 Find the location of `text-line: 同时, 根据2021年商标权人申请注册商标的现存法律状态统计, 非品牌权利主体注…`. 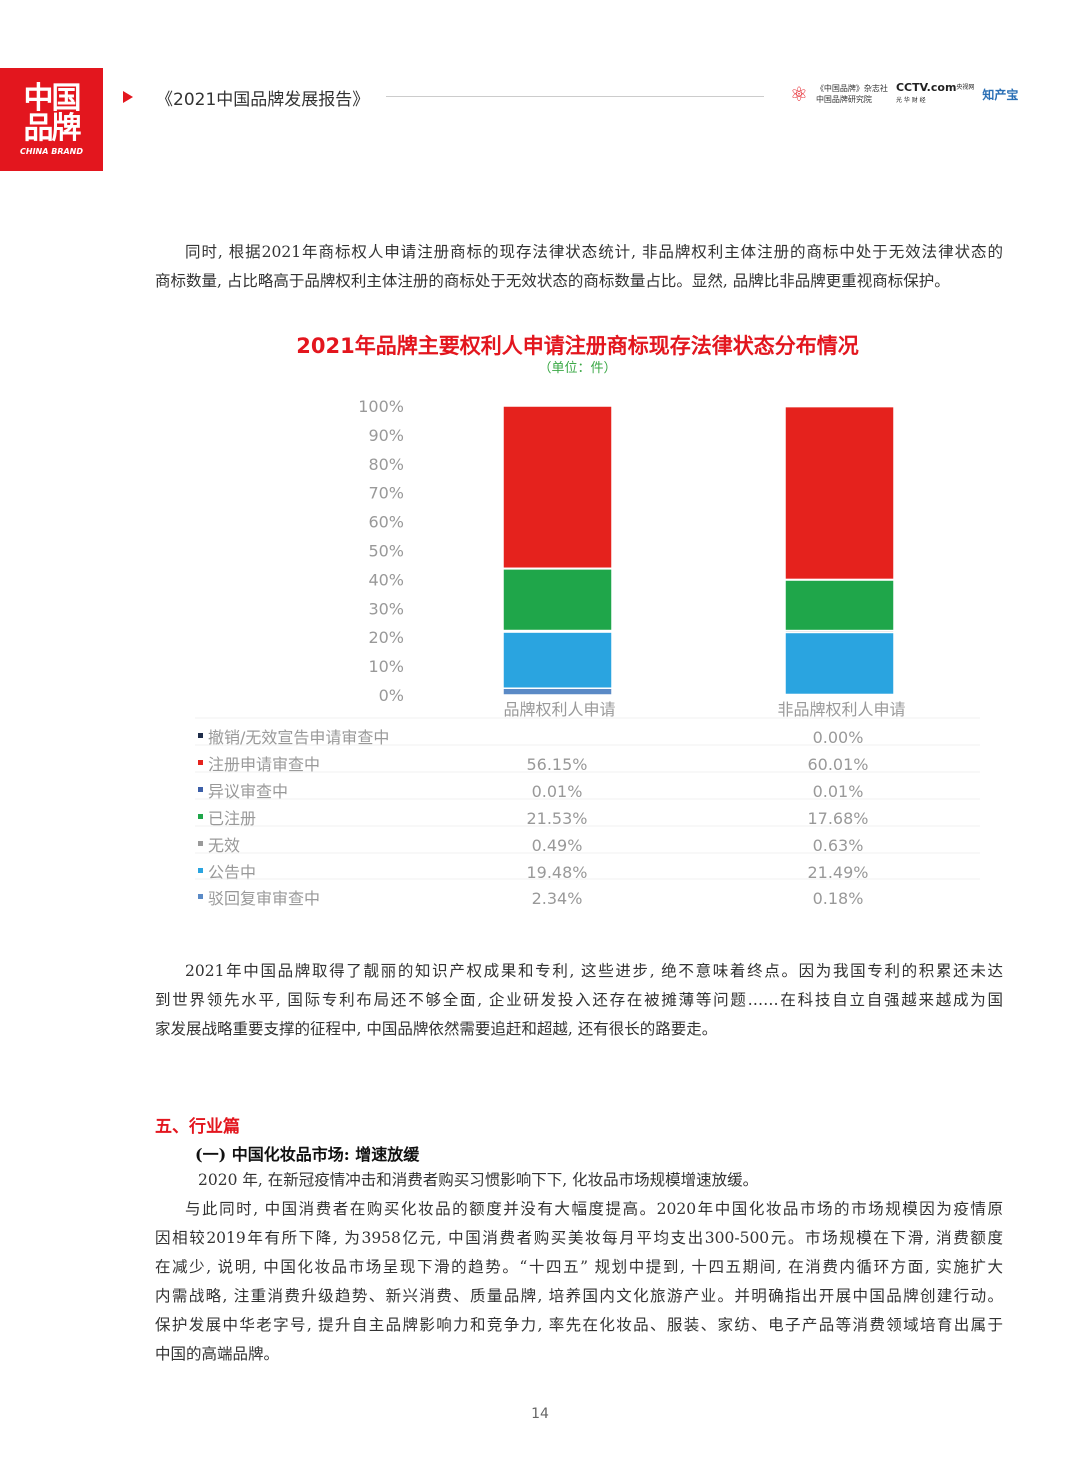

text-line: 同时, 根据2021年商标权人申请注册商标的现存法律状态统计, 非品牌权利主体注… is located at coordinates (594, 252).